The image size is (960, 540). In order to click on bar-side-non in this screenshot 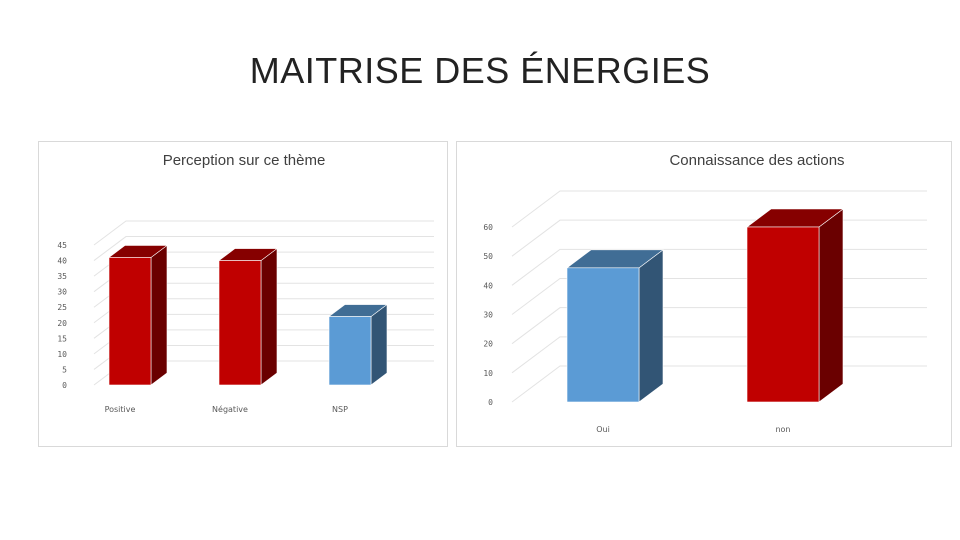, I will do `click(831, 305)`.